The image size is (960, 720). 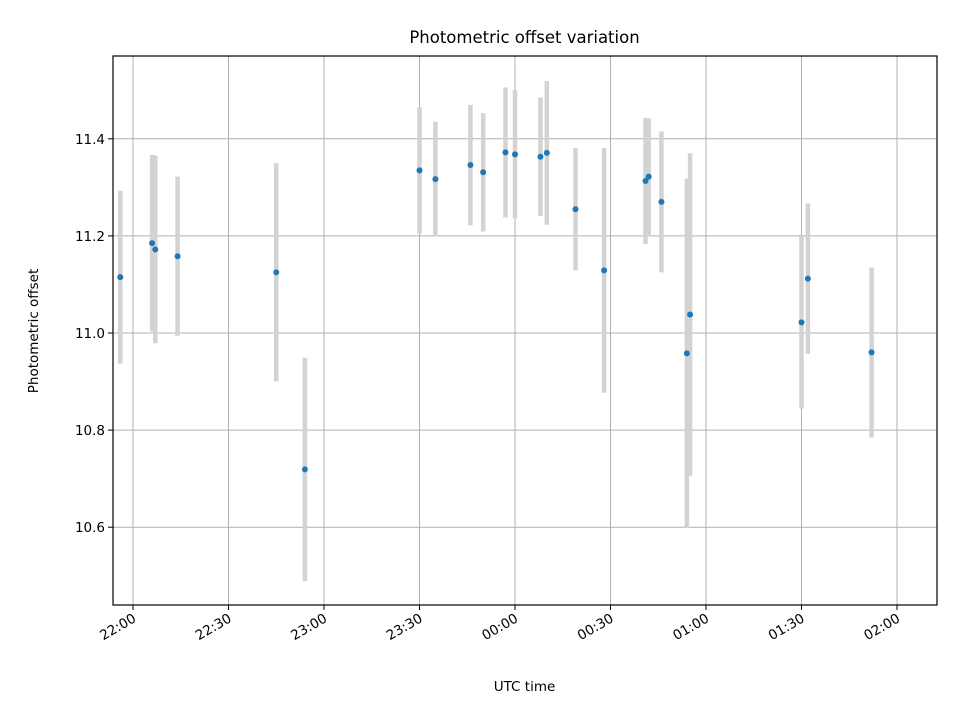 I want to click on x-tick-label: 23:00, so click(x=309, y=627).